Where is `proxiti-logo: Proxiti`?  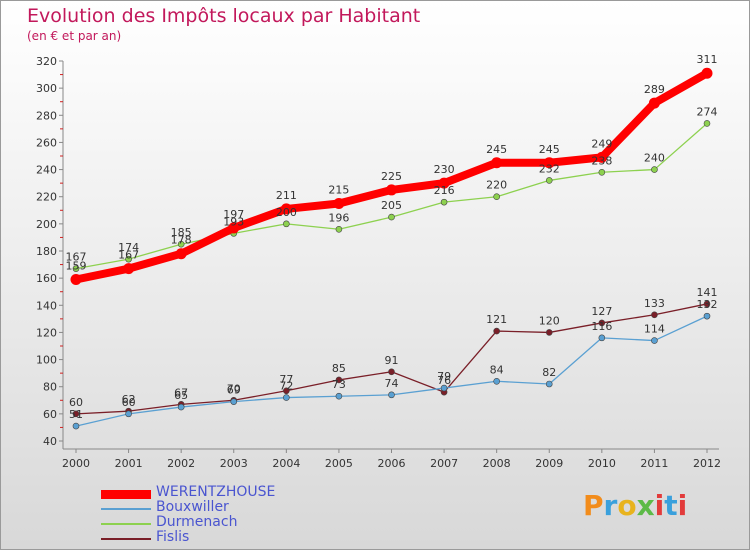 proxiti-logo: Proxiti is located at coordinates (635, 505).